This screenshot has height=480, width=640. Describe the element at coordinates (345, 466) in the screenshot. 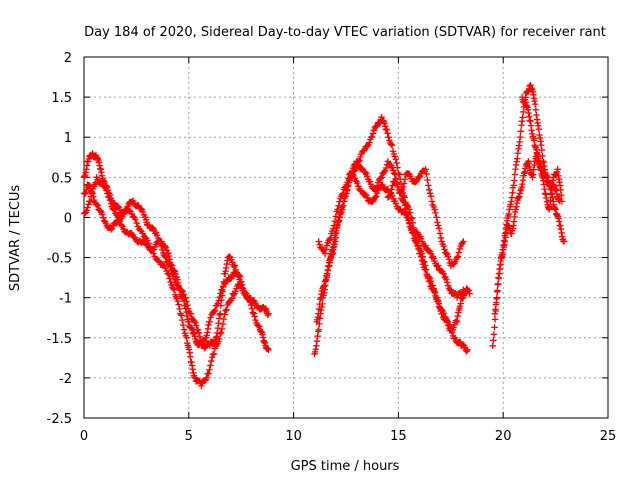

I see `x-axis-label: GPS time / hours` at that location.